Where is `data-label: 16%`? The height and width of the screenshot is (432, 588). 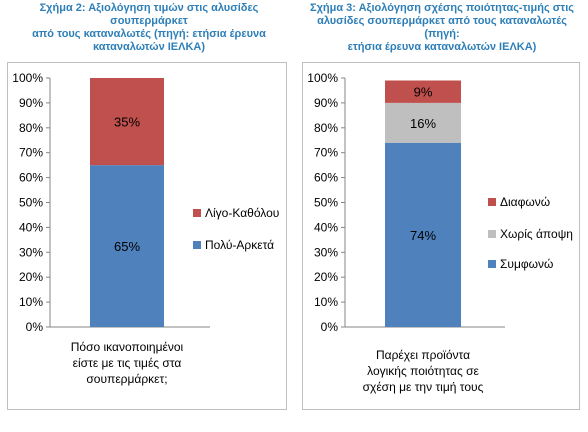
data-label: 16% is located at coordinates (423, 123).